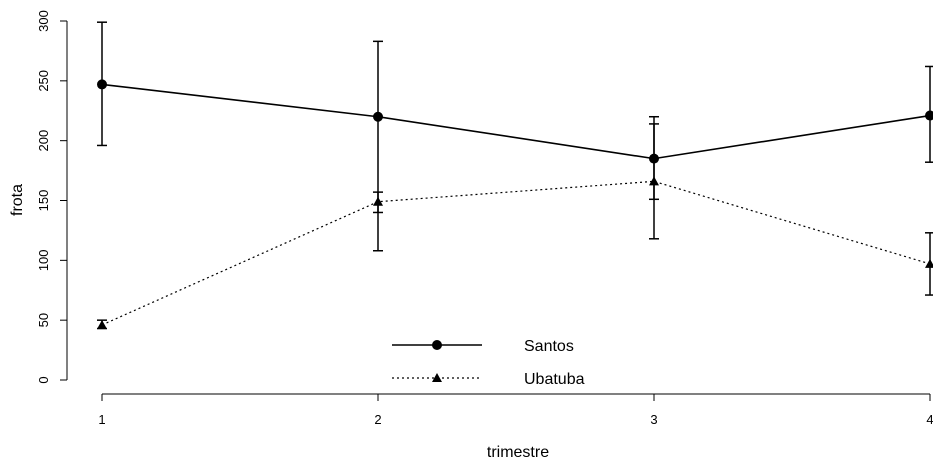 This screenshot has width=933, height=466. Describe the element at coordinates (929, 419) in the screenshot. I see `x-tick-label: 4` at that location.